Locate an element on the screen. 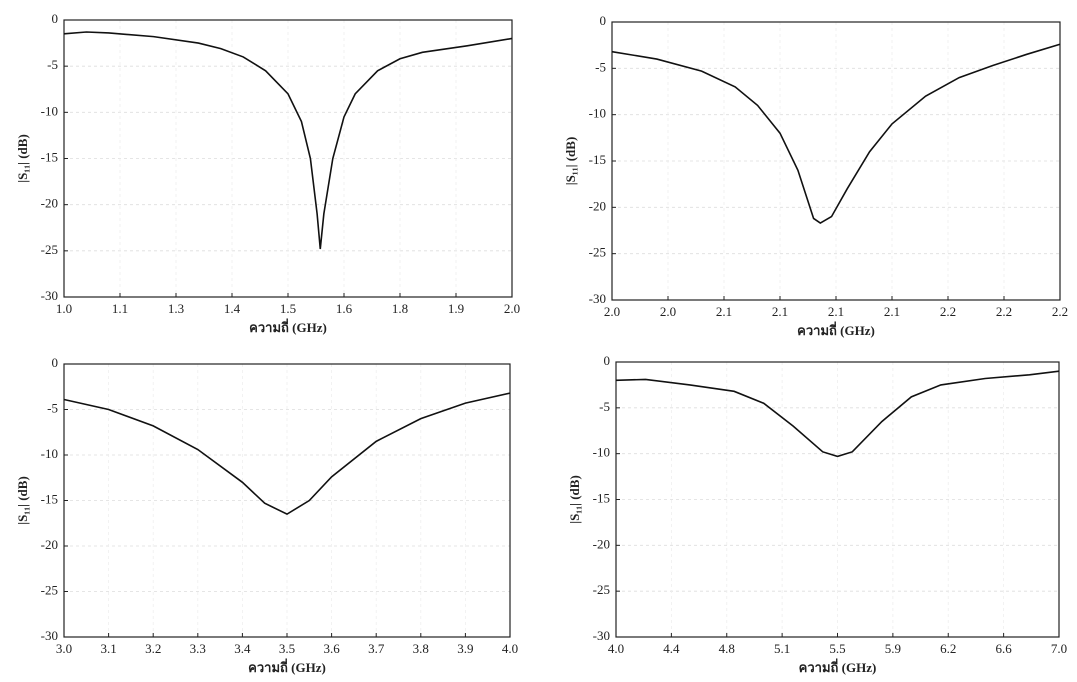 This screenshot has width=1077, height=682. x-tick-label: 3.8 is located at coordinates (421, 648).